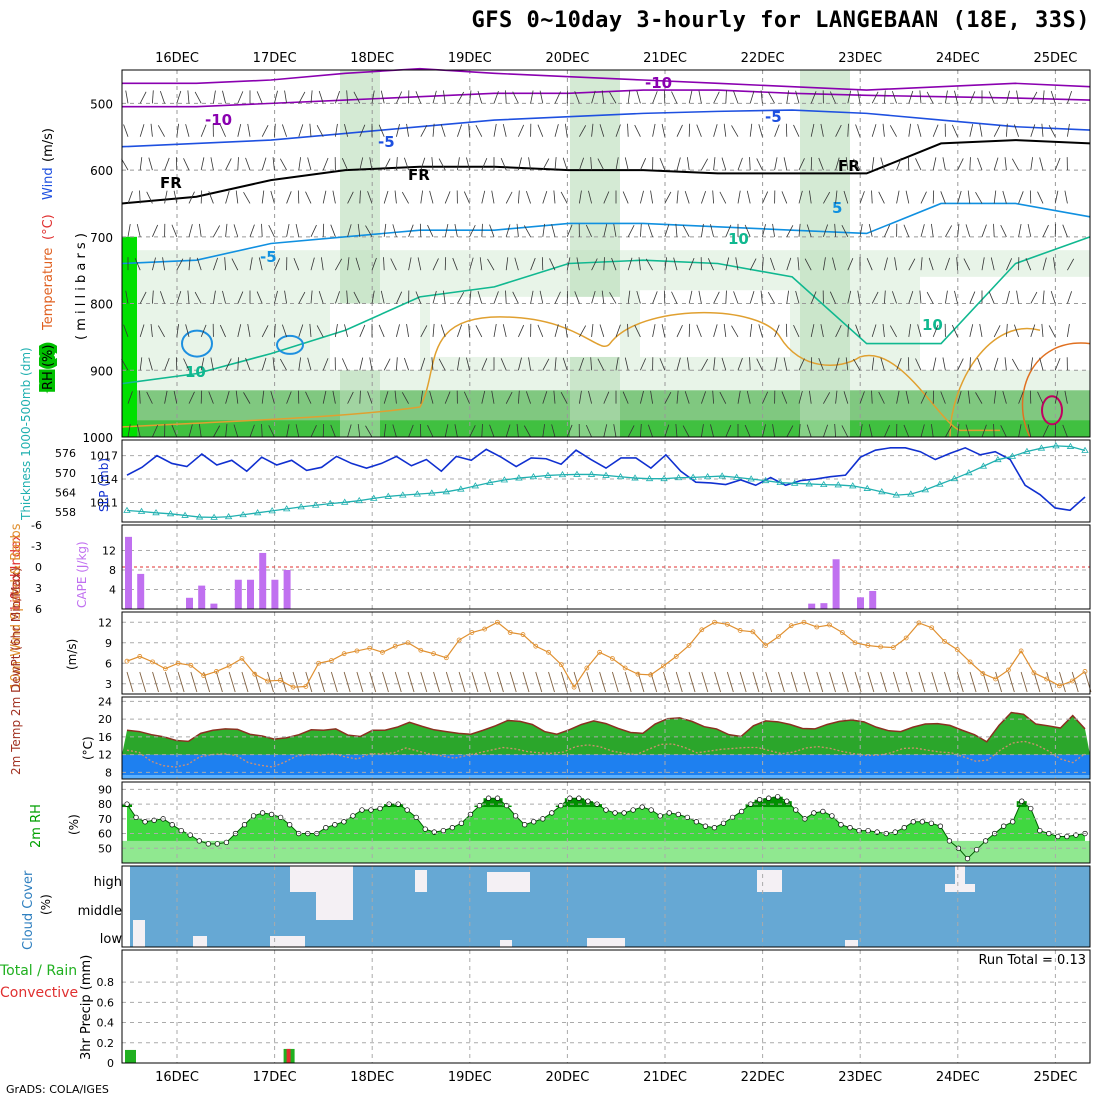 This screenshot has height=1100, width=1100. Describe the element at coordinates (105, 622) in the screenshot. I see `wind-tick-12: 12` at that location.